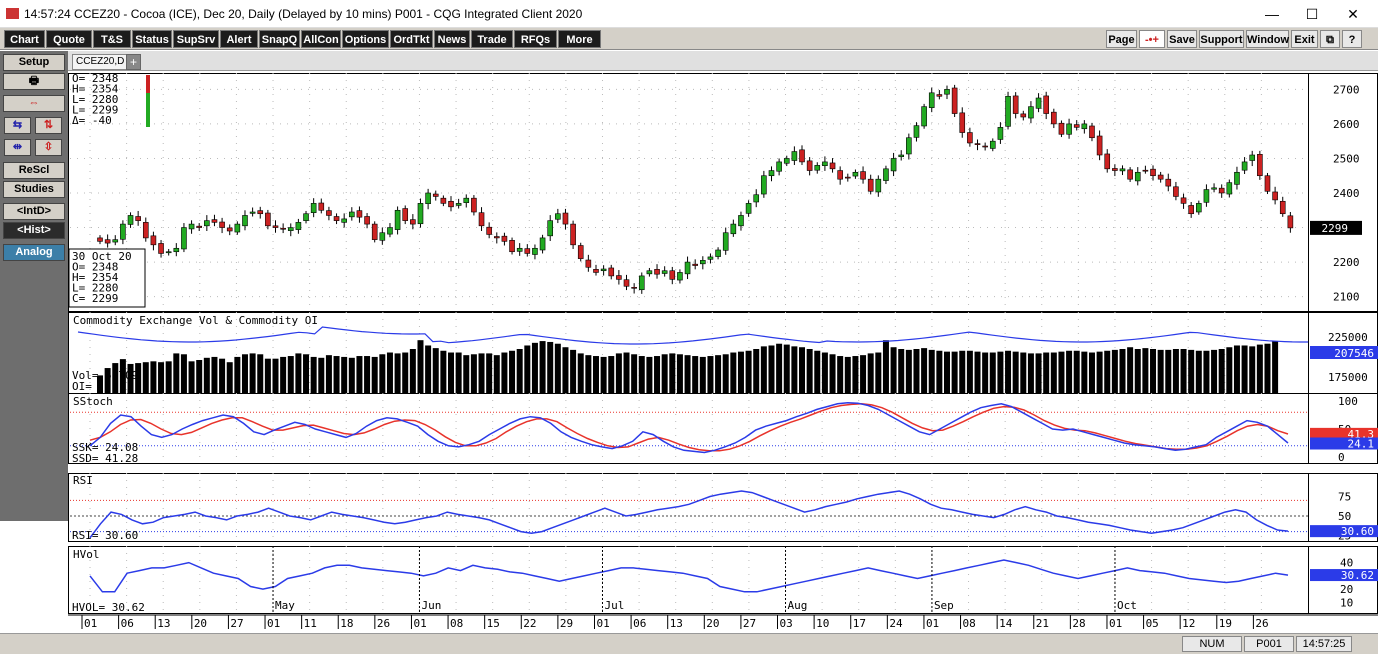 Image resolution: width=1378 pixels, height=654 pixels. I want to click on hvol-title: HVol, so click(86, 554).